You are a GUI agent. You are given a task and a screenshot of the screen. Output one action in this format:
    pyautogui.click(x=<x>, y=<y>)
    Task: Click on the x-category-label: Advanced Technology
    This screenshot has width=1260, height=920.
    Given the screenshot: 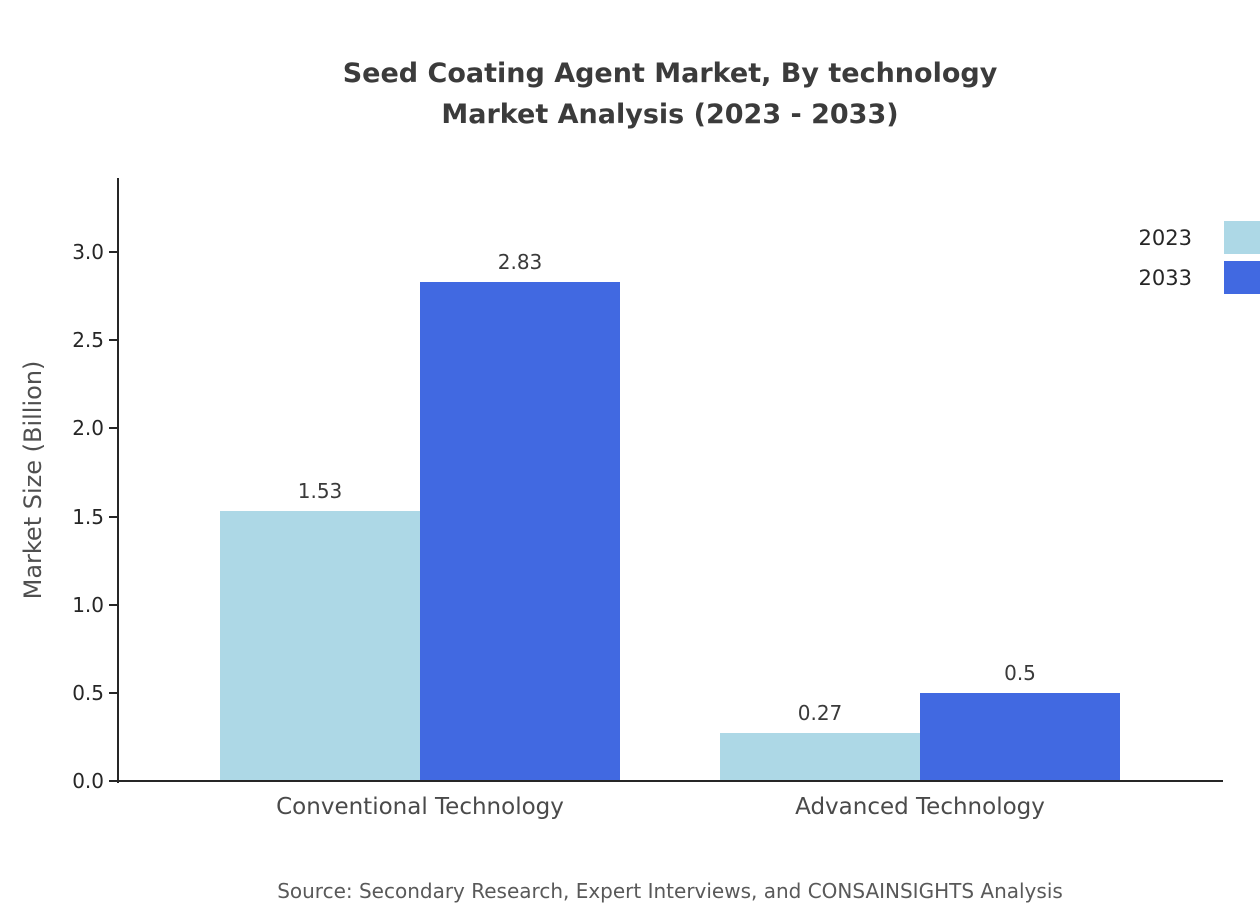 What is the action you would take?
    pyautogui.click(x=920, y=807)
    